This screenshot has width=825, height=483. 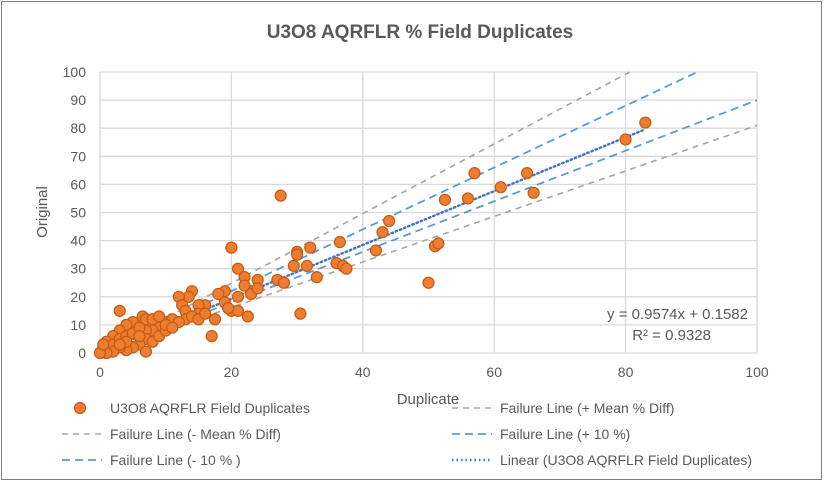 I want to click on x-tick-label: 80, so click(x=626, y=372).